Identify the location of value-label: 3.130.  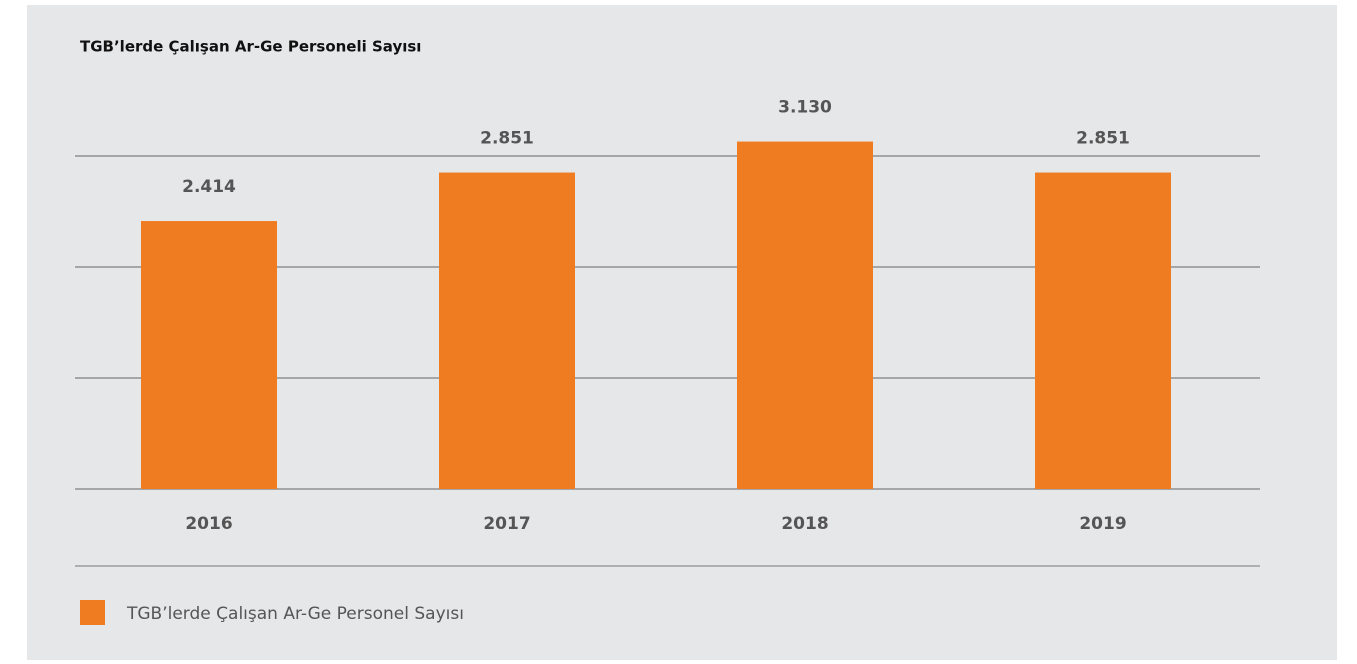
(805, 108).